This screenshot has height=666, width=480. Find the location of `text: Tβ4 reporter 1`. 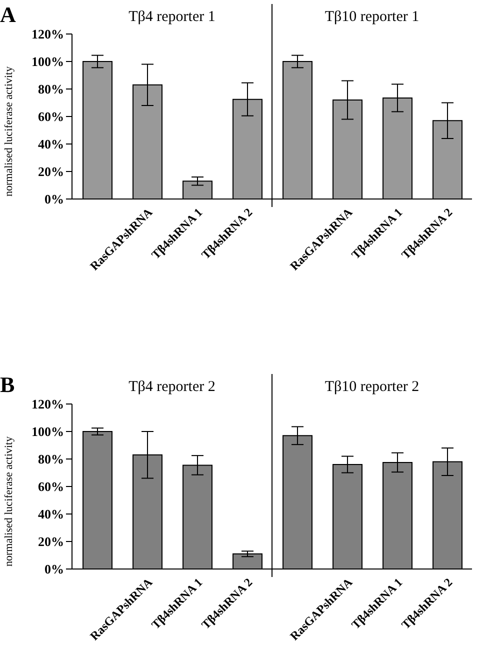

text: Tβ4 reporter 1 is located at coordinates (172, 17).